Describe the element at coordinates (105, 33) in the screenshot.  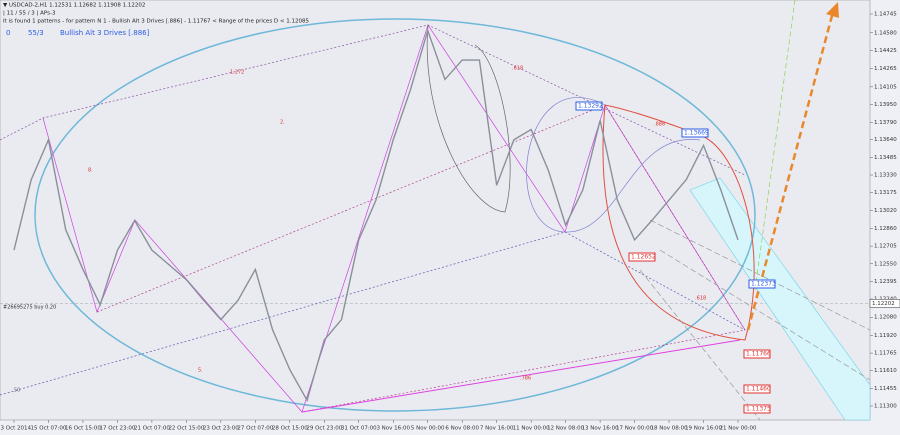
I see `pattern-name: Bullish Alt 3 Drives [.886]` at that location.